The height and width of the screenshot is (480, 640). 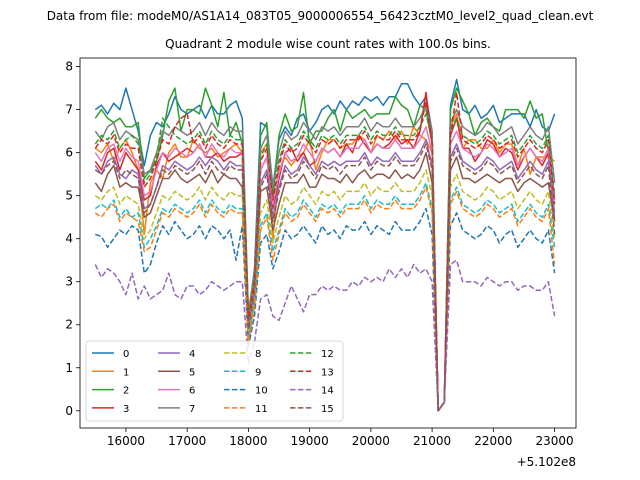 What do you see at coordinates (126, 391) in the screenshot?
I see `legend-label-2: 2` at bounding box center [126, 391].